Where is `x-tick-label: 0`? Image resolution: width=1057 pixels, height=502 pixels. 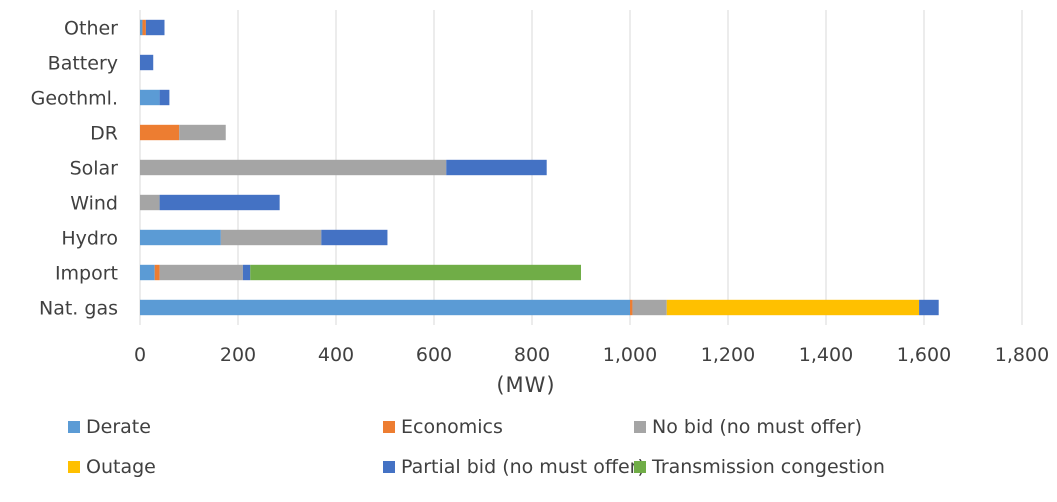
x-tick-label: 0 is located at coordinates (140, 355).